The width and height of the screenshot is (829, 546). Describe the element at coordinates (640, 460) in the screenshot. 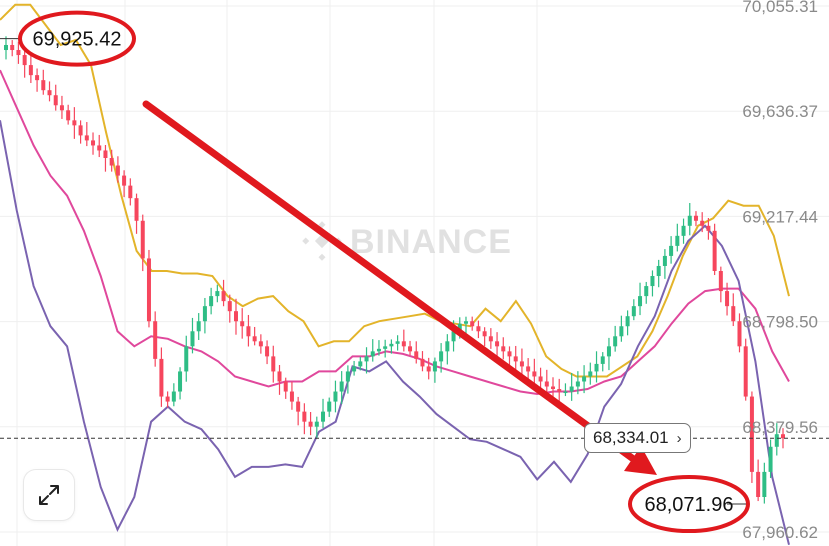

I see `trend-arrow-head` at that location.